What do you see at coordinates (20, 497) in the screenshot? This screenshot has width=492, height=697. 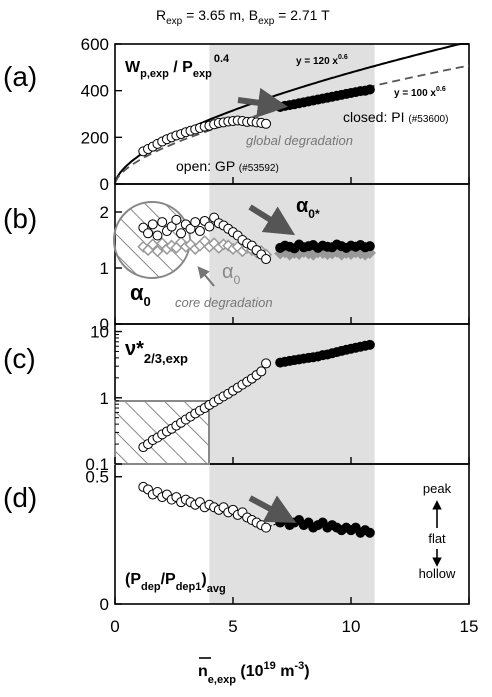 I see `panel-d-tag: (d)` at bounding box center [20, 497].